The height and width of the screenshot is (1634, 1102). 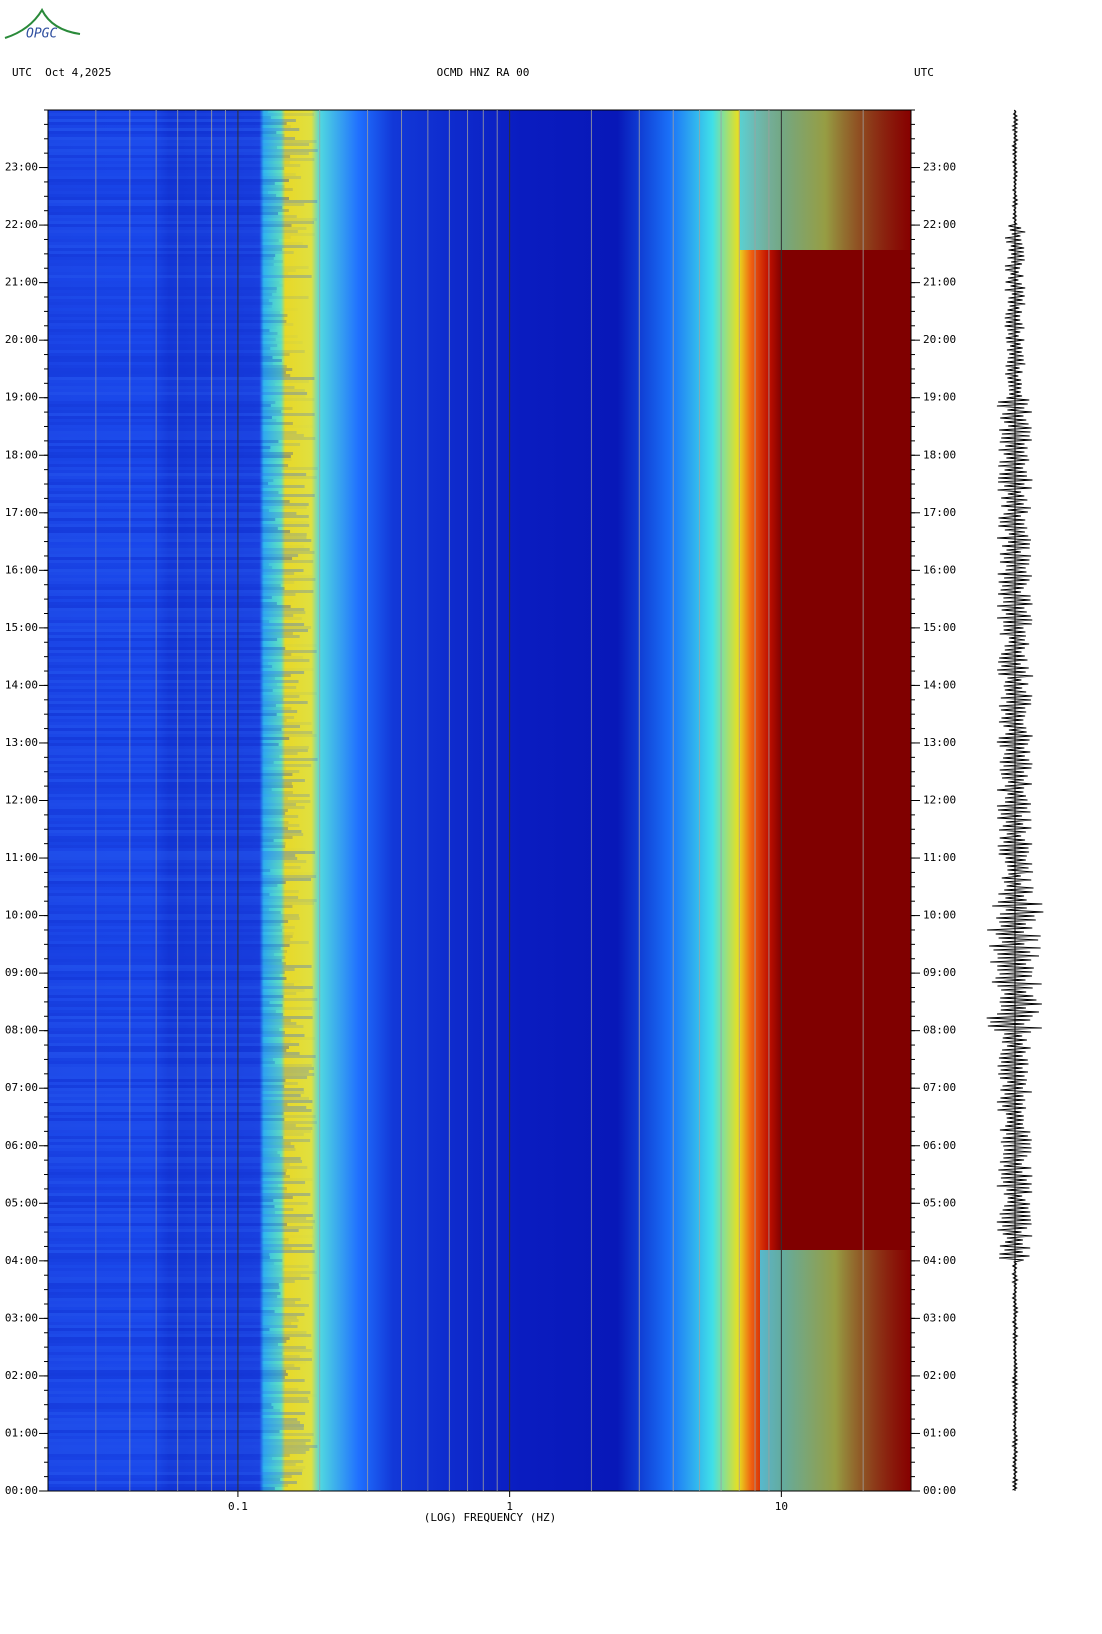 What do you see at coordinates (939, 512) in the screenshot?
I see `y-tick-label: 17:00` at bounding box center [939, 512].